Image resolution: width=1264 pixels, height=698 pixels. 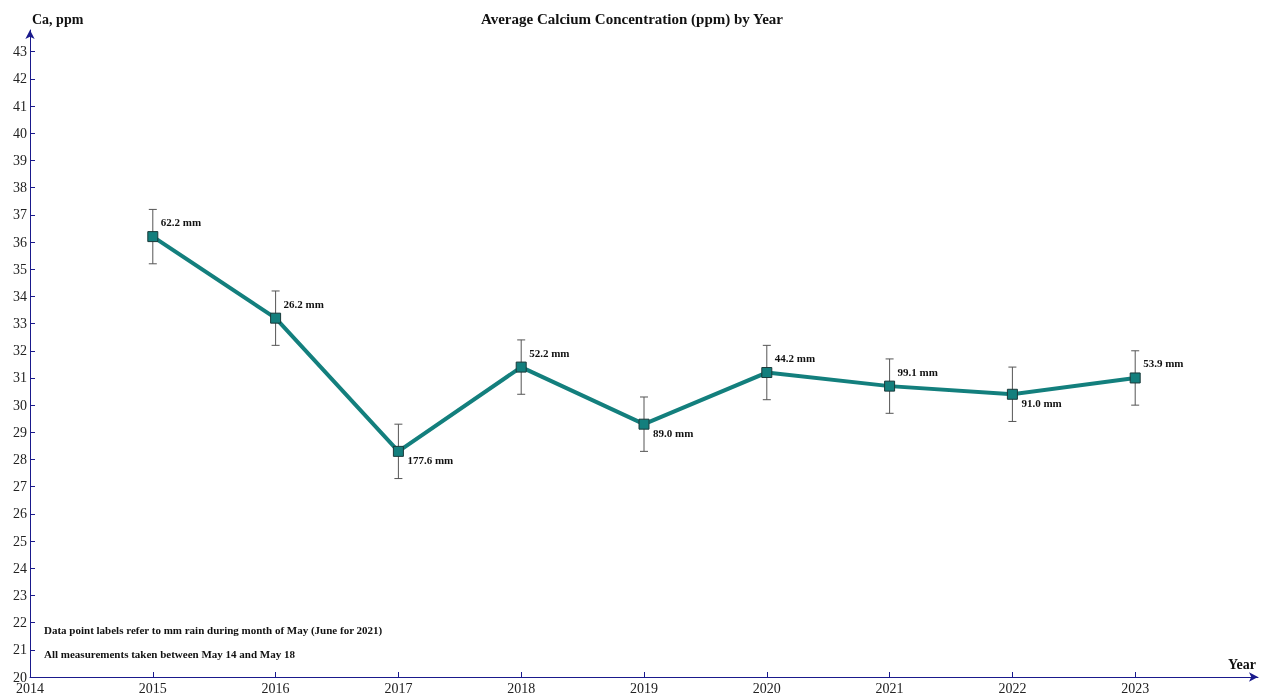 What do you see at coordinates (917, 371) in the screenshot?
I see `annotation: 99.1 mm` at bounding box center [917, 371].